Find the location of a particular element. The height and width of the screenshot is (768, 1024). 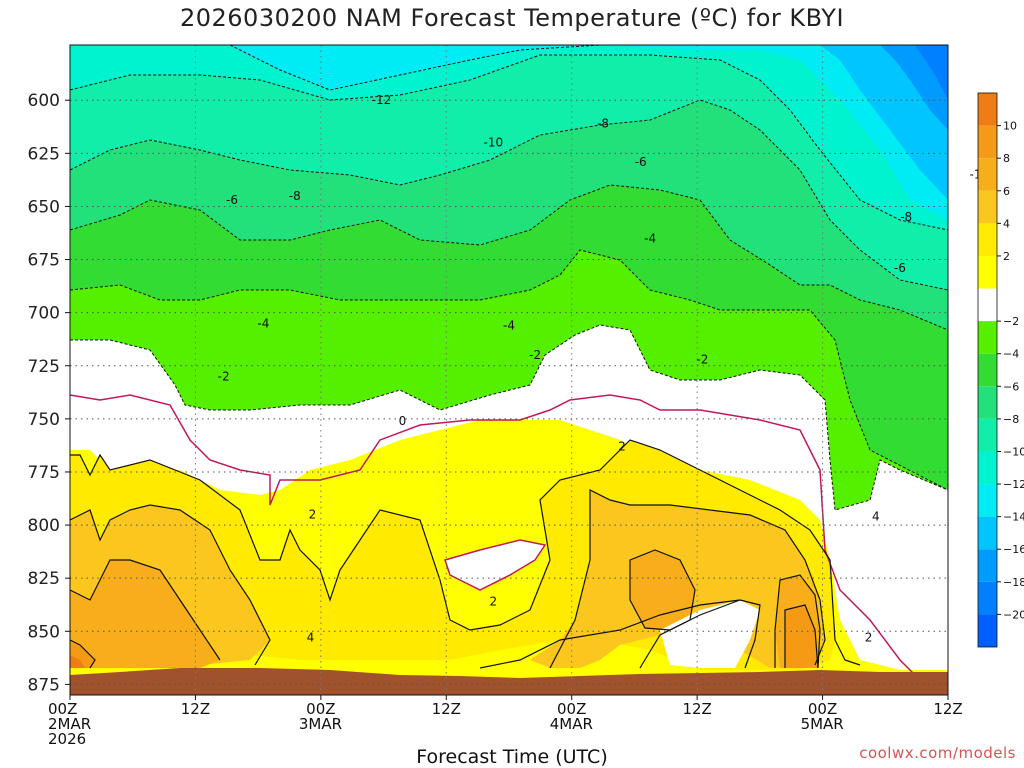

colorbar-frame is located at coordinates (987, 370).